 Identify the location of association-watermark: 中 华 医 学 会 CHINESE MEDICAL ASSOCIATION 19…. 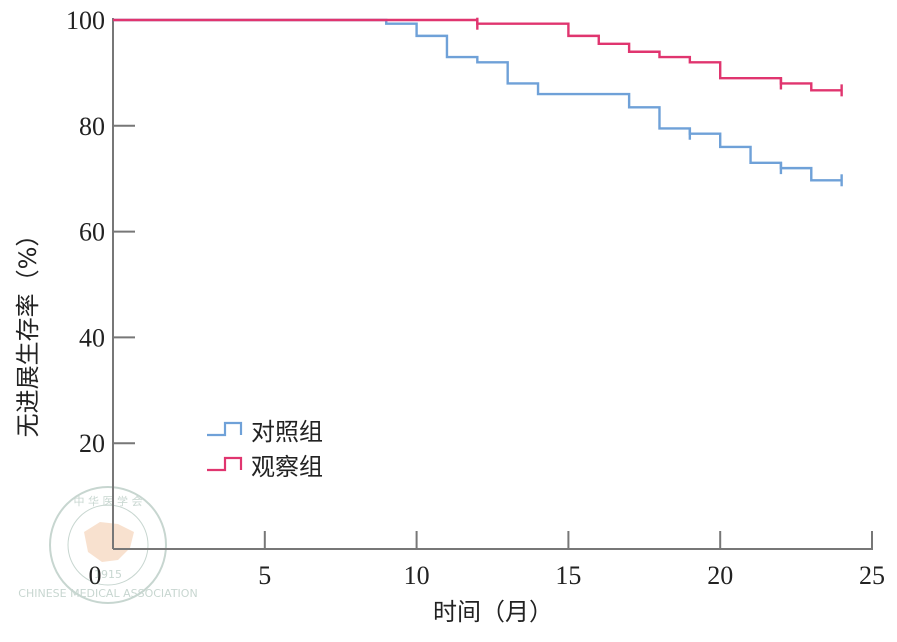
(108, 545).